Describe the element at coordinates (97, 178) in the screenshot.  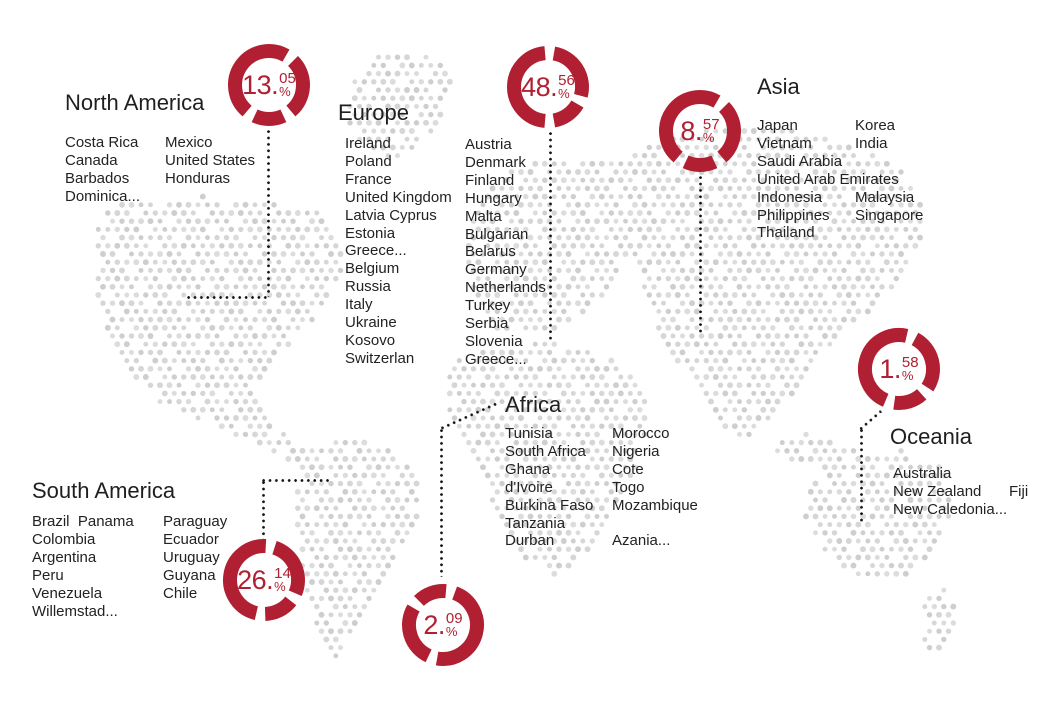
I see `country-label: Barbados` at that location.